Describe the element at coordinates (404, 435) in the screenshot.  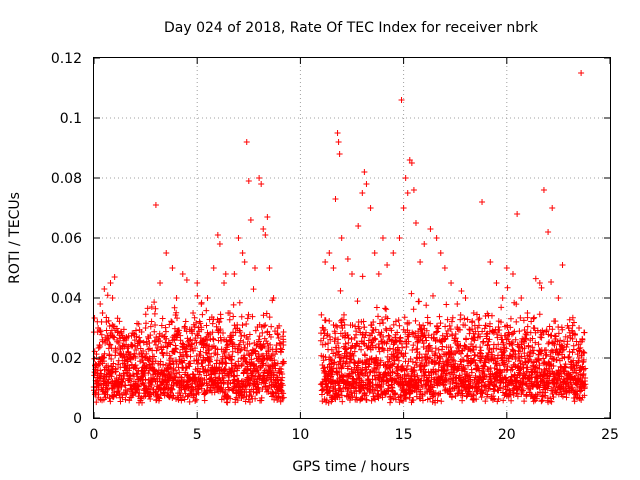
I see `x-tick-label: 15` at that location.